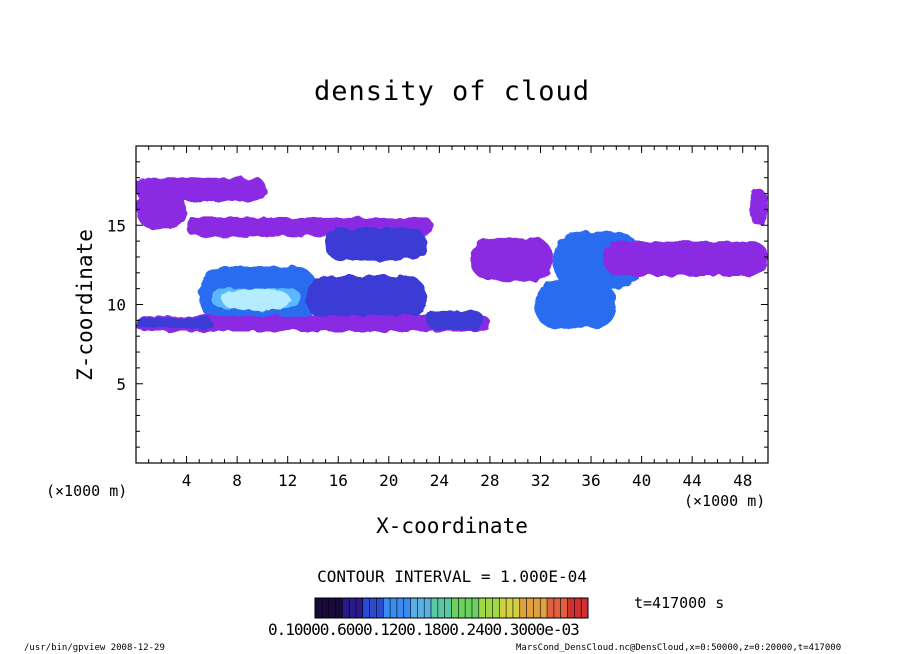 The height and width of the screenshot is (654, 904). What do you see at coordinates (256, 299) in the screenshot?
I see `cloud-core-highlight` at bounding box center [256, 299].